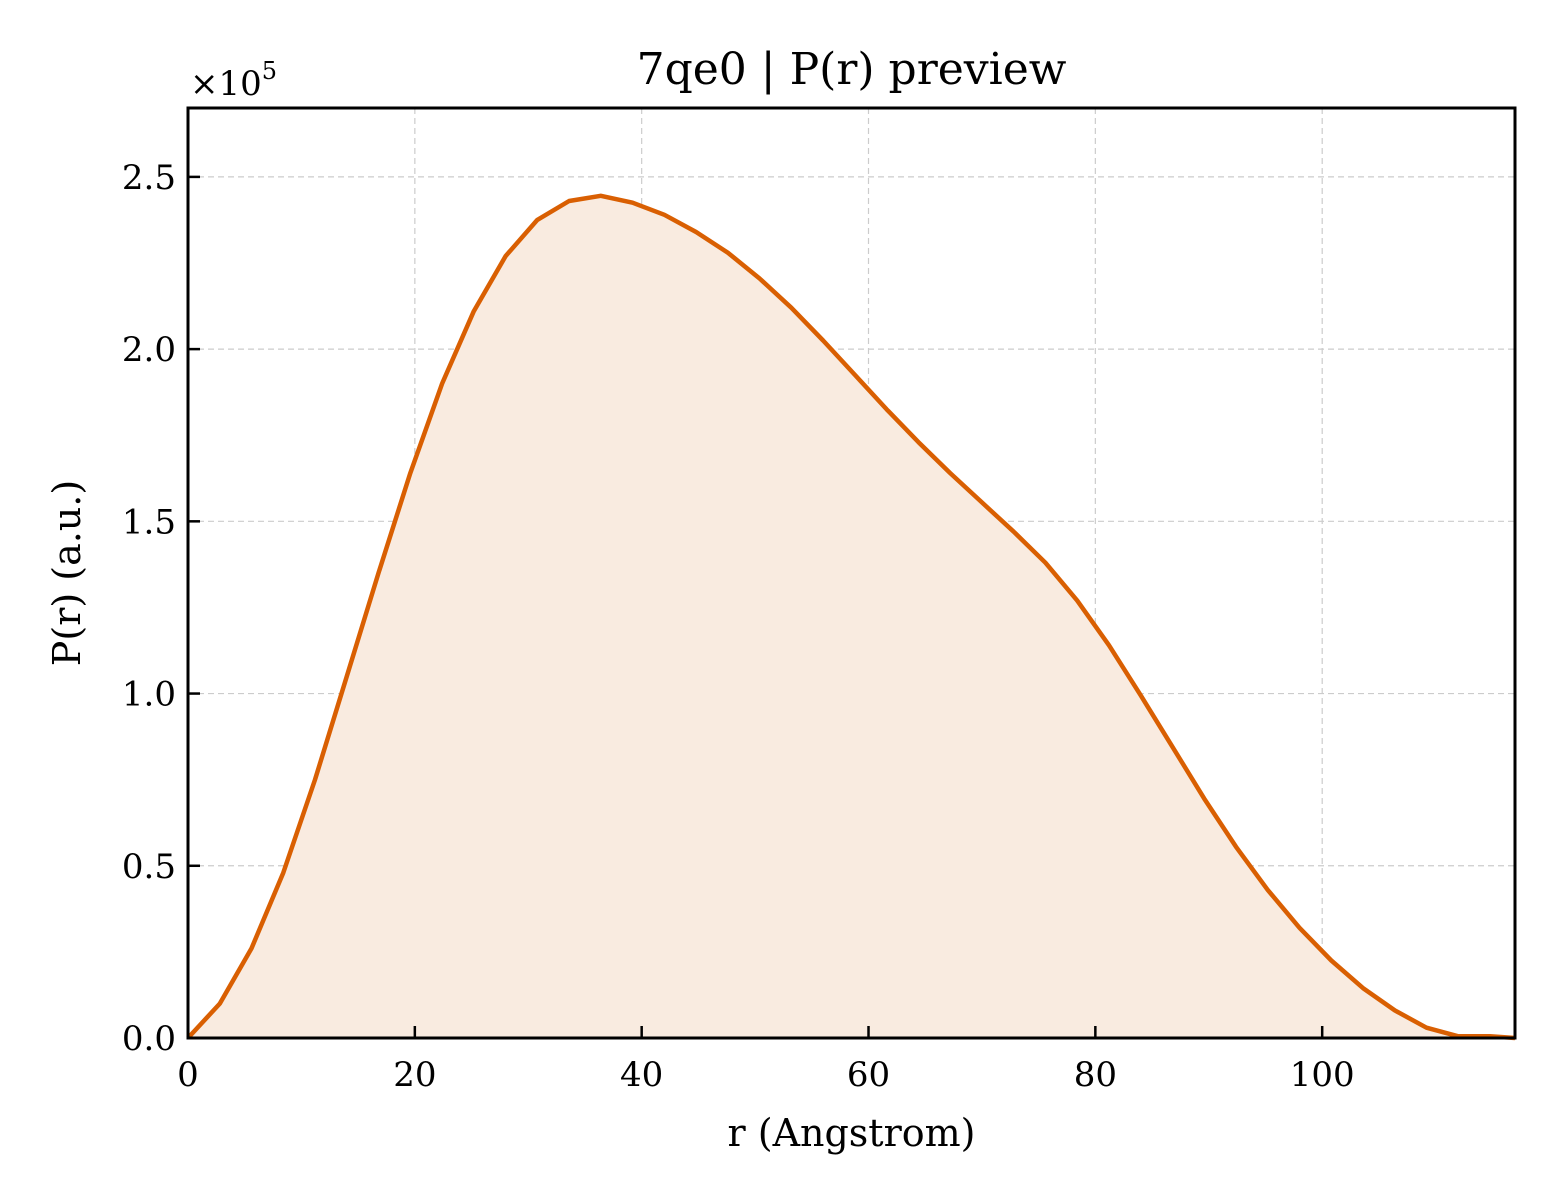 This screenshot has width=1560, height=1200. What do you see at coordinates (149, 350) in the screenshot?
I see `y-tick-label: 2.0` at bounding box center [149, 350].